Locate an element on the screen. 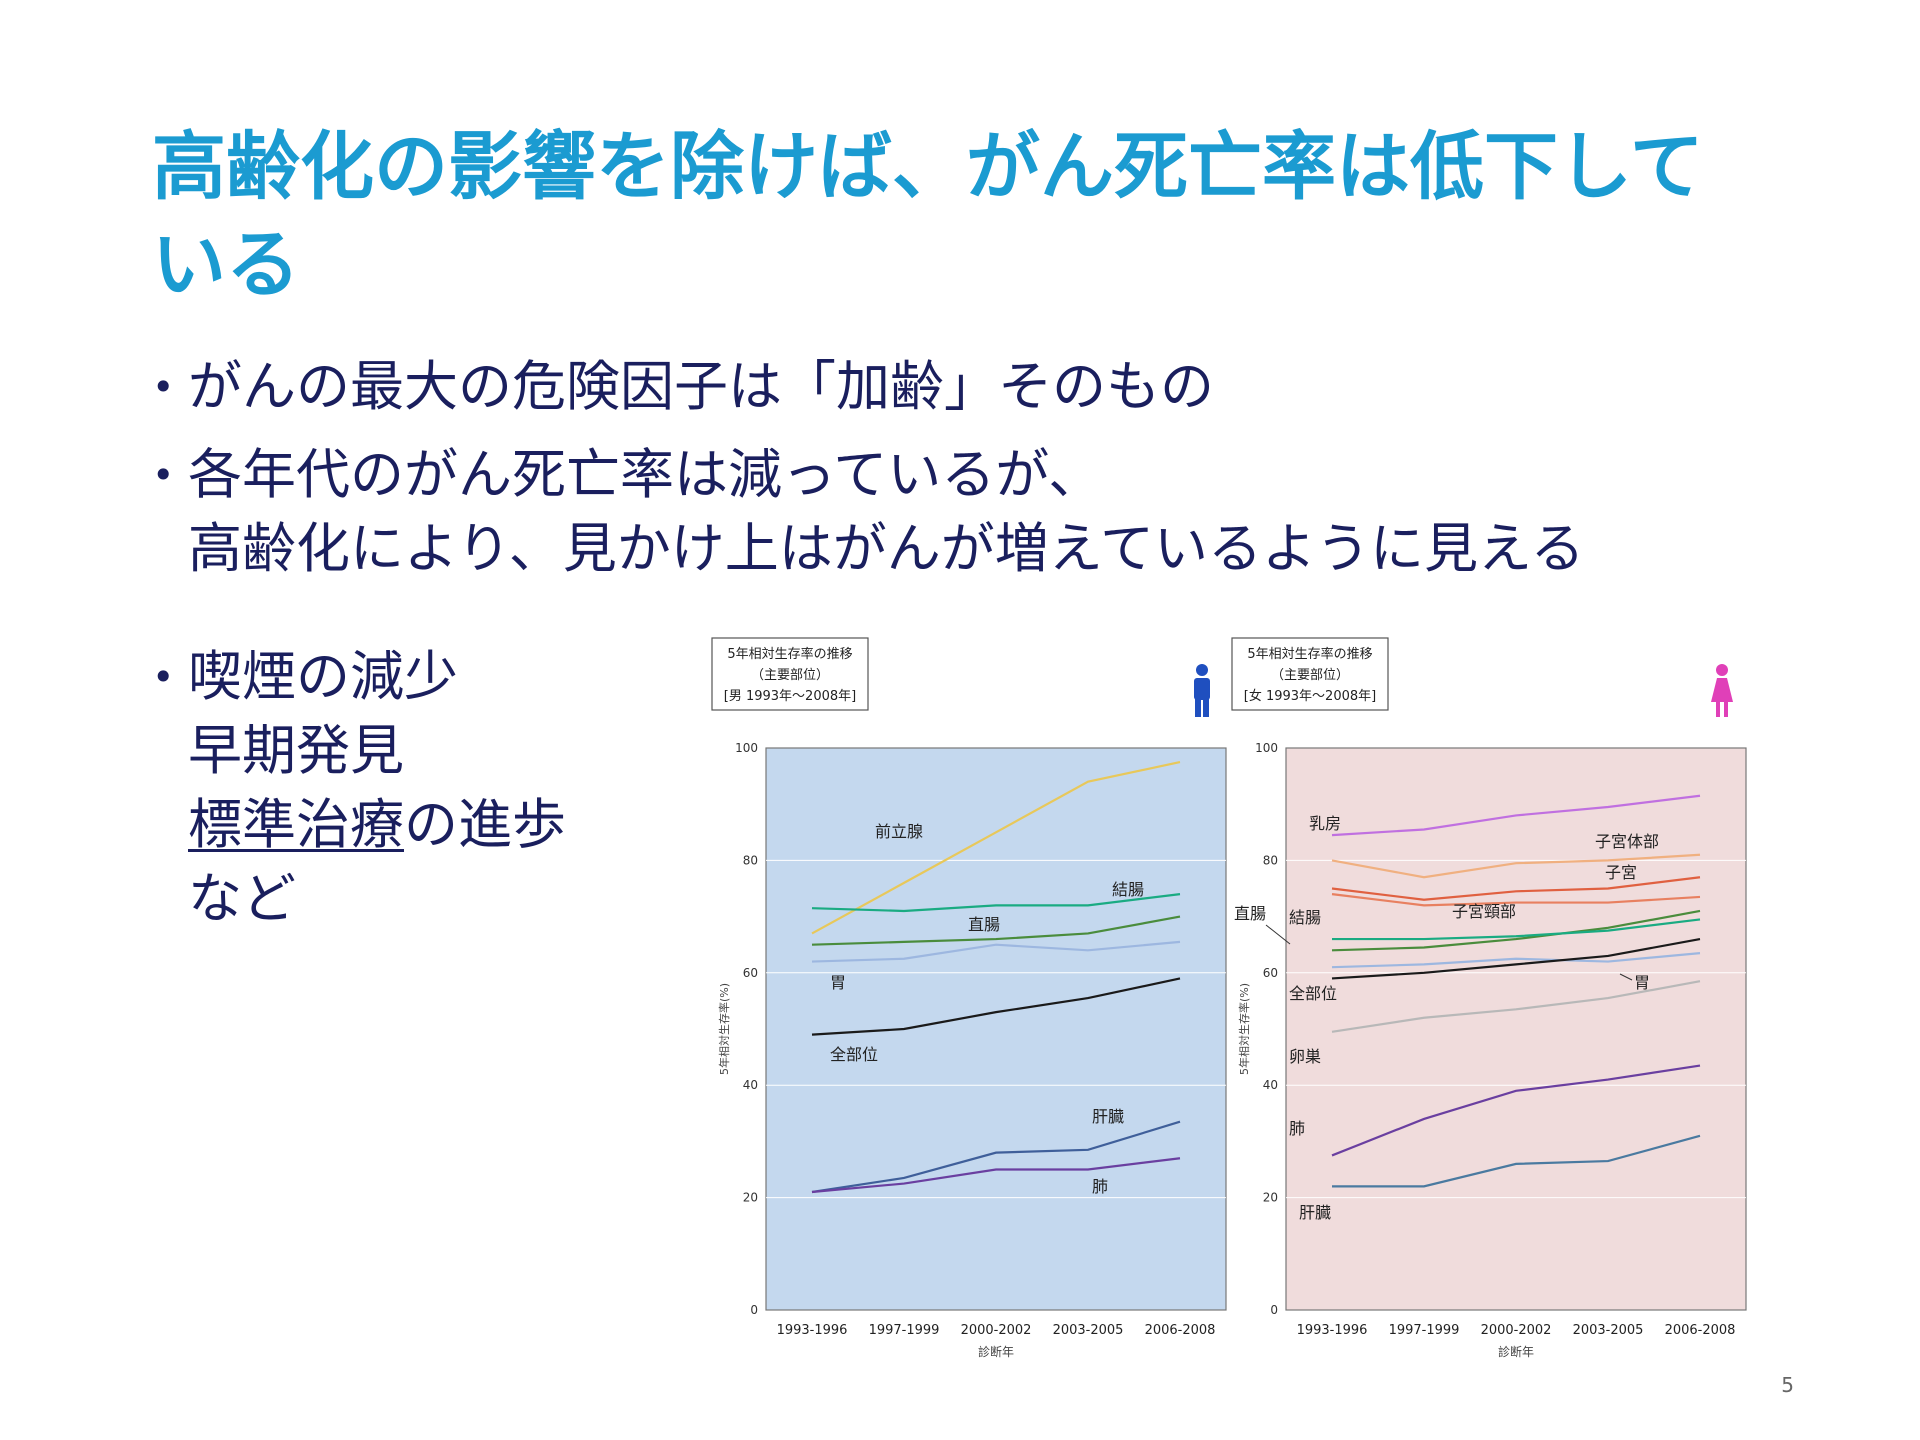 The height and width of the screenshot is (1440, 1920). series-label: 子宮 is located at coordinates (1621, 872).